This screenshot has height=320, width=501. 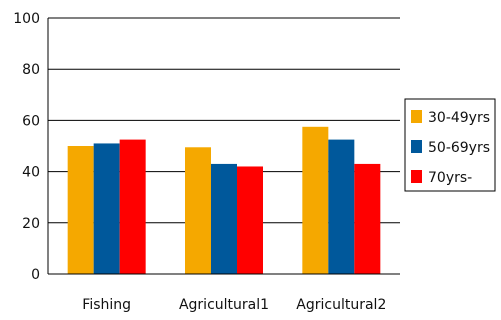 I want to click on legend-label: 50-69yrs, so click(x=459, y=148).